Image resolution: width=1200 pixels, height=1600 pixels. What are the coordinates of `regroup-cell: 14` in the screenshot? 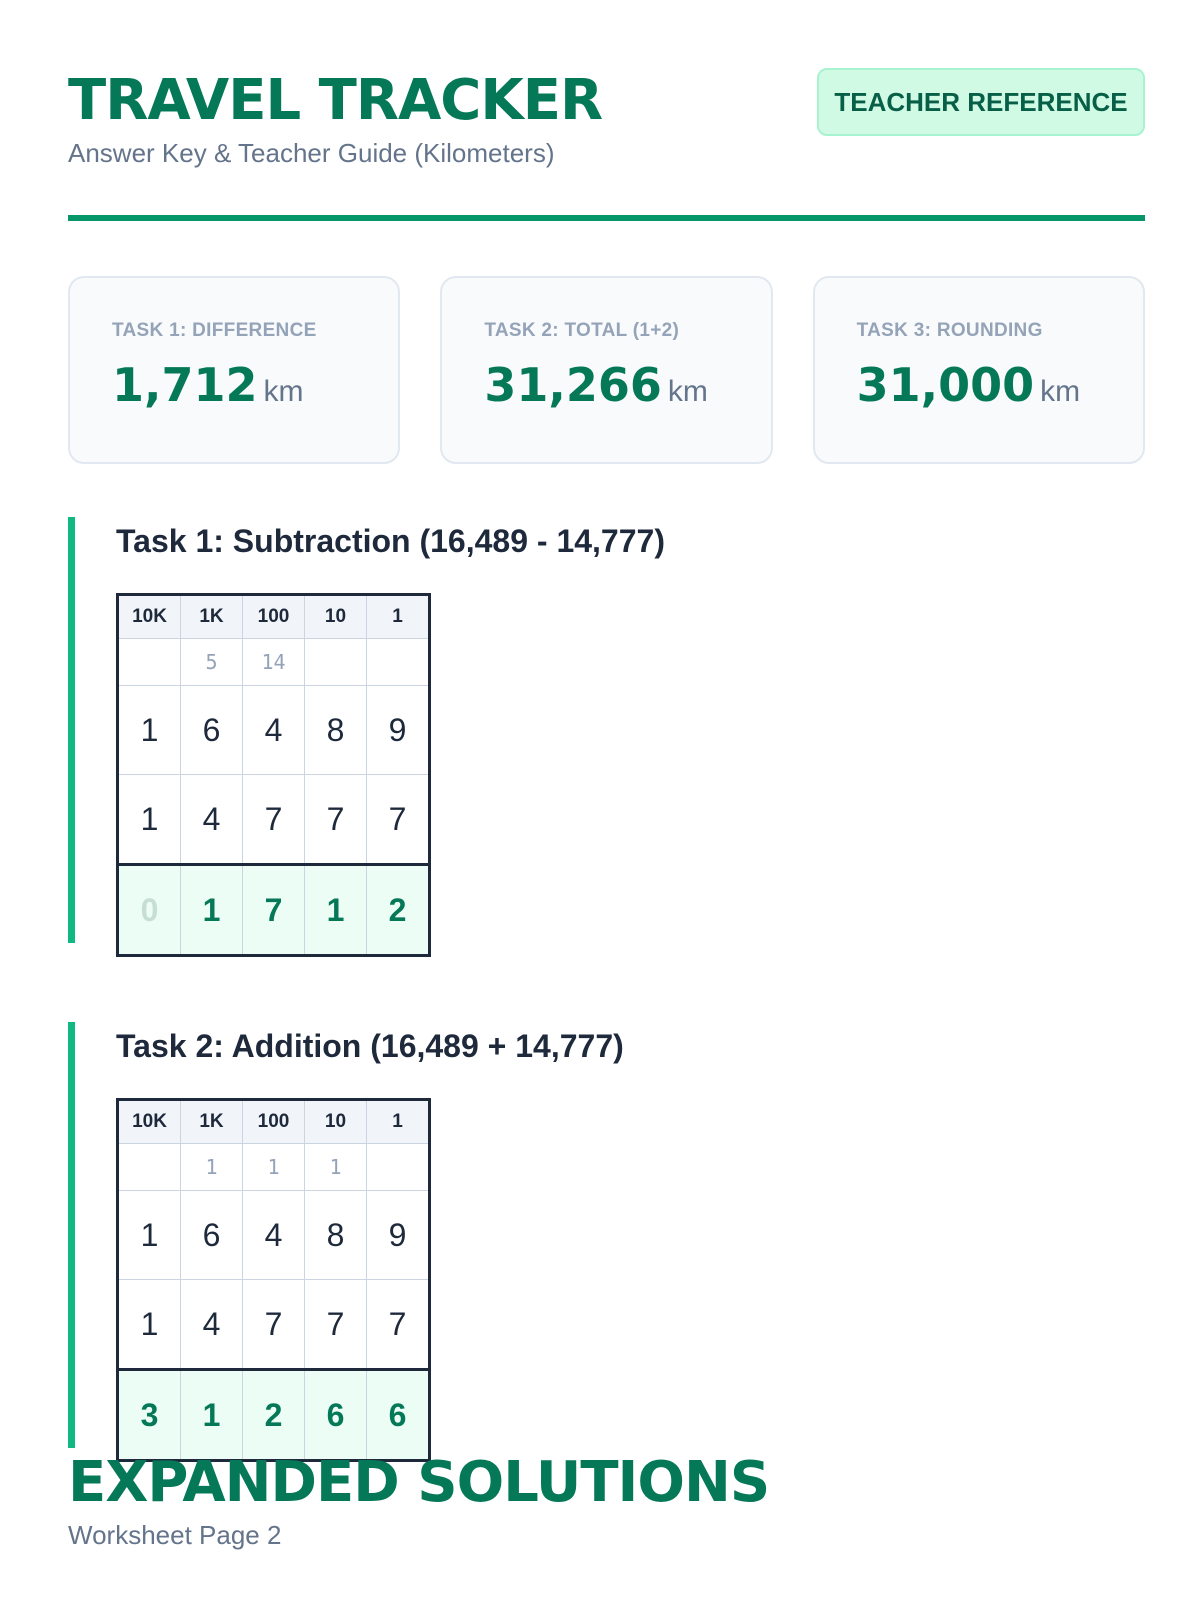 It's located at (273, 662).